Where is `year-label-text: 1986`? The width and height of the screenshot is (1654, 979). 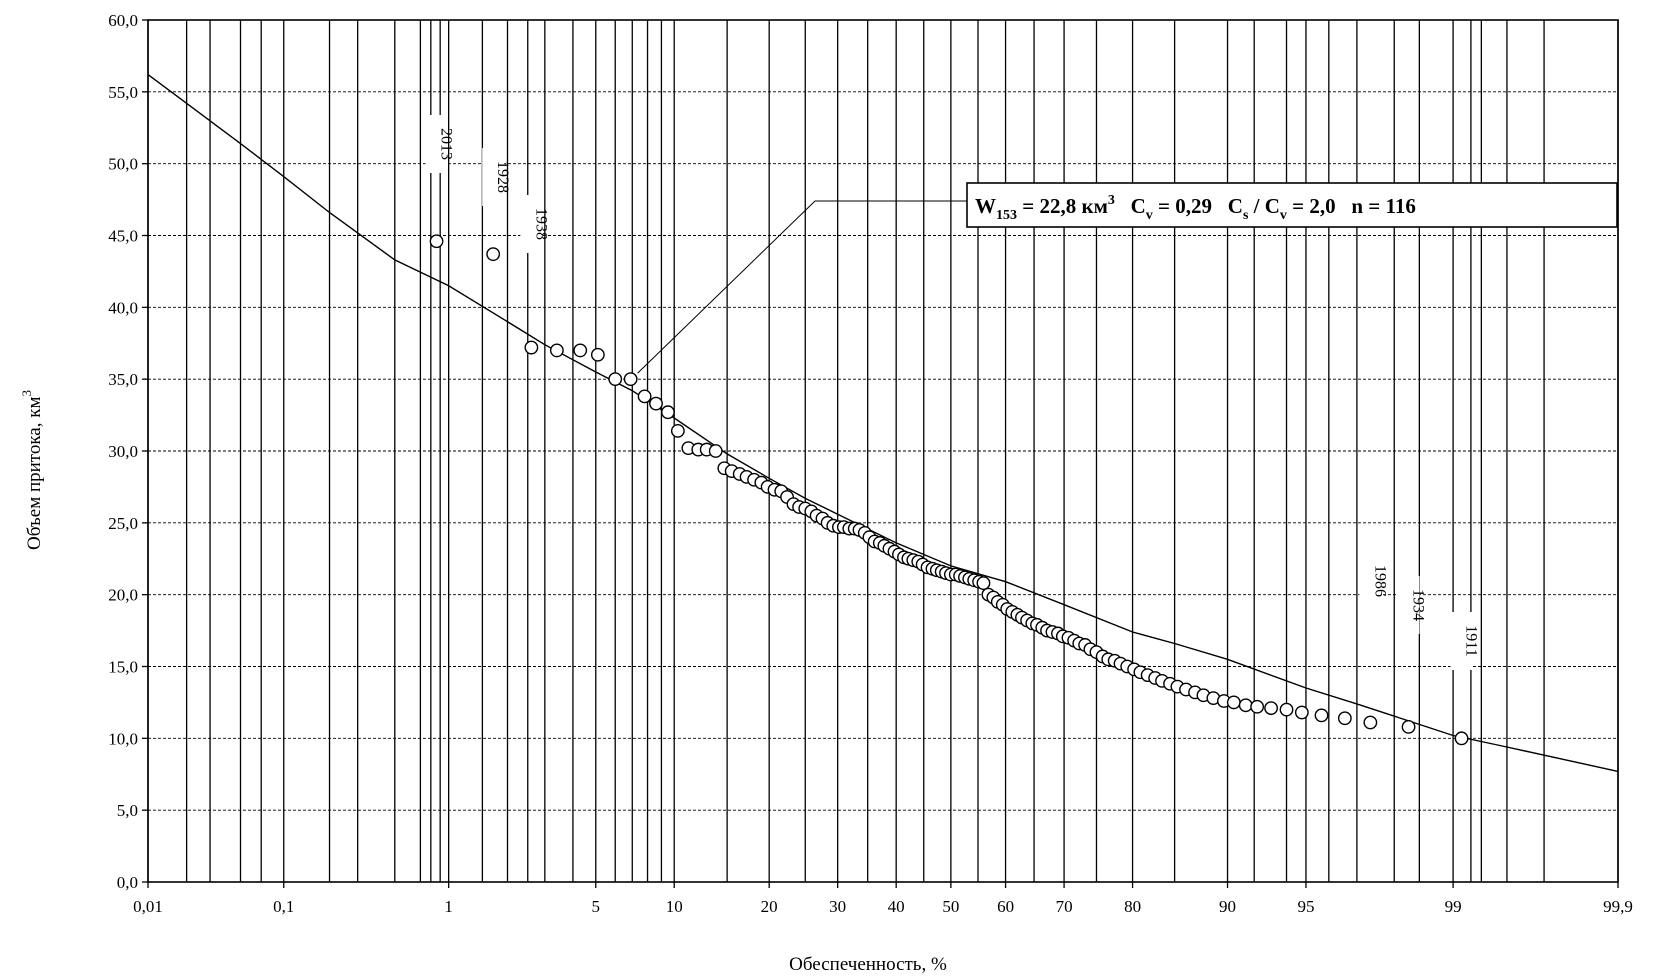 year-label-text: 1986 is located at coordinates (1379, 581).